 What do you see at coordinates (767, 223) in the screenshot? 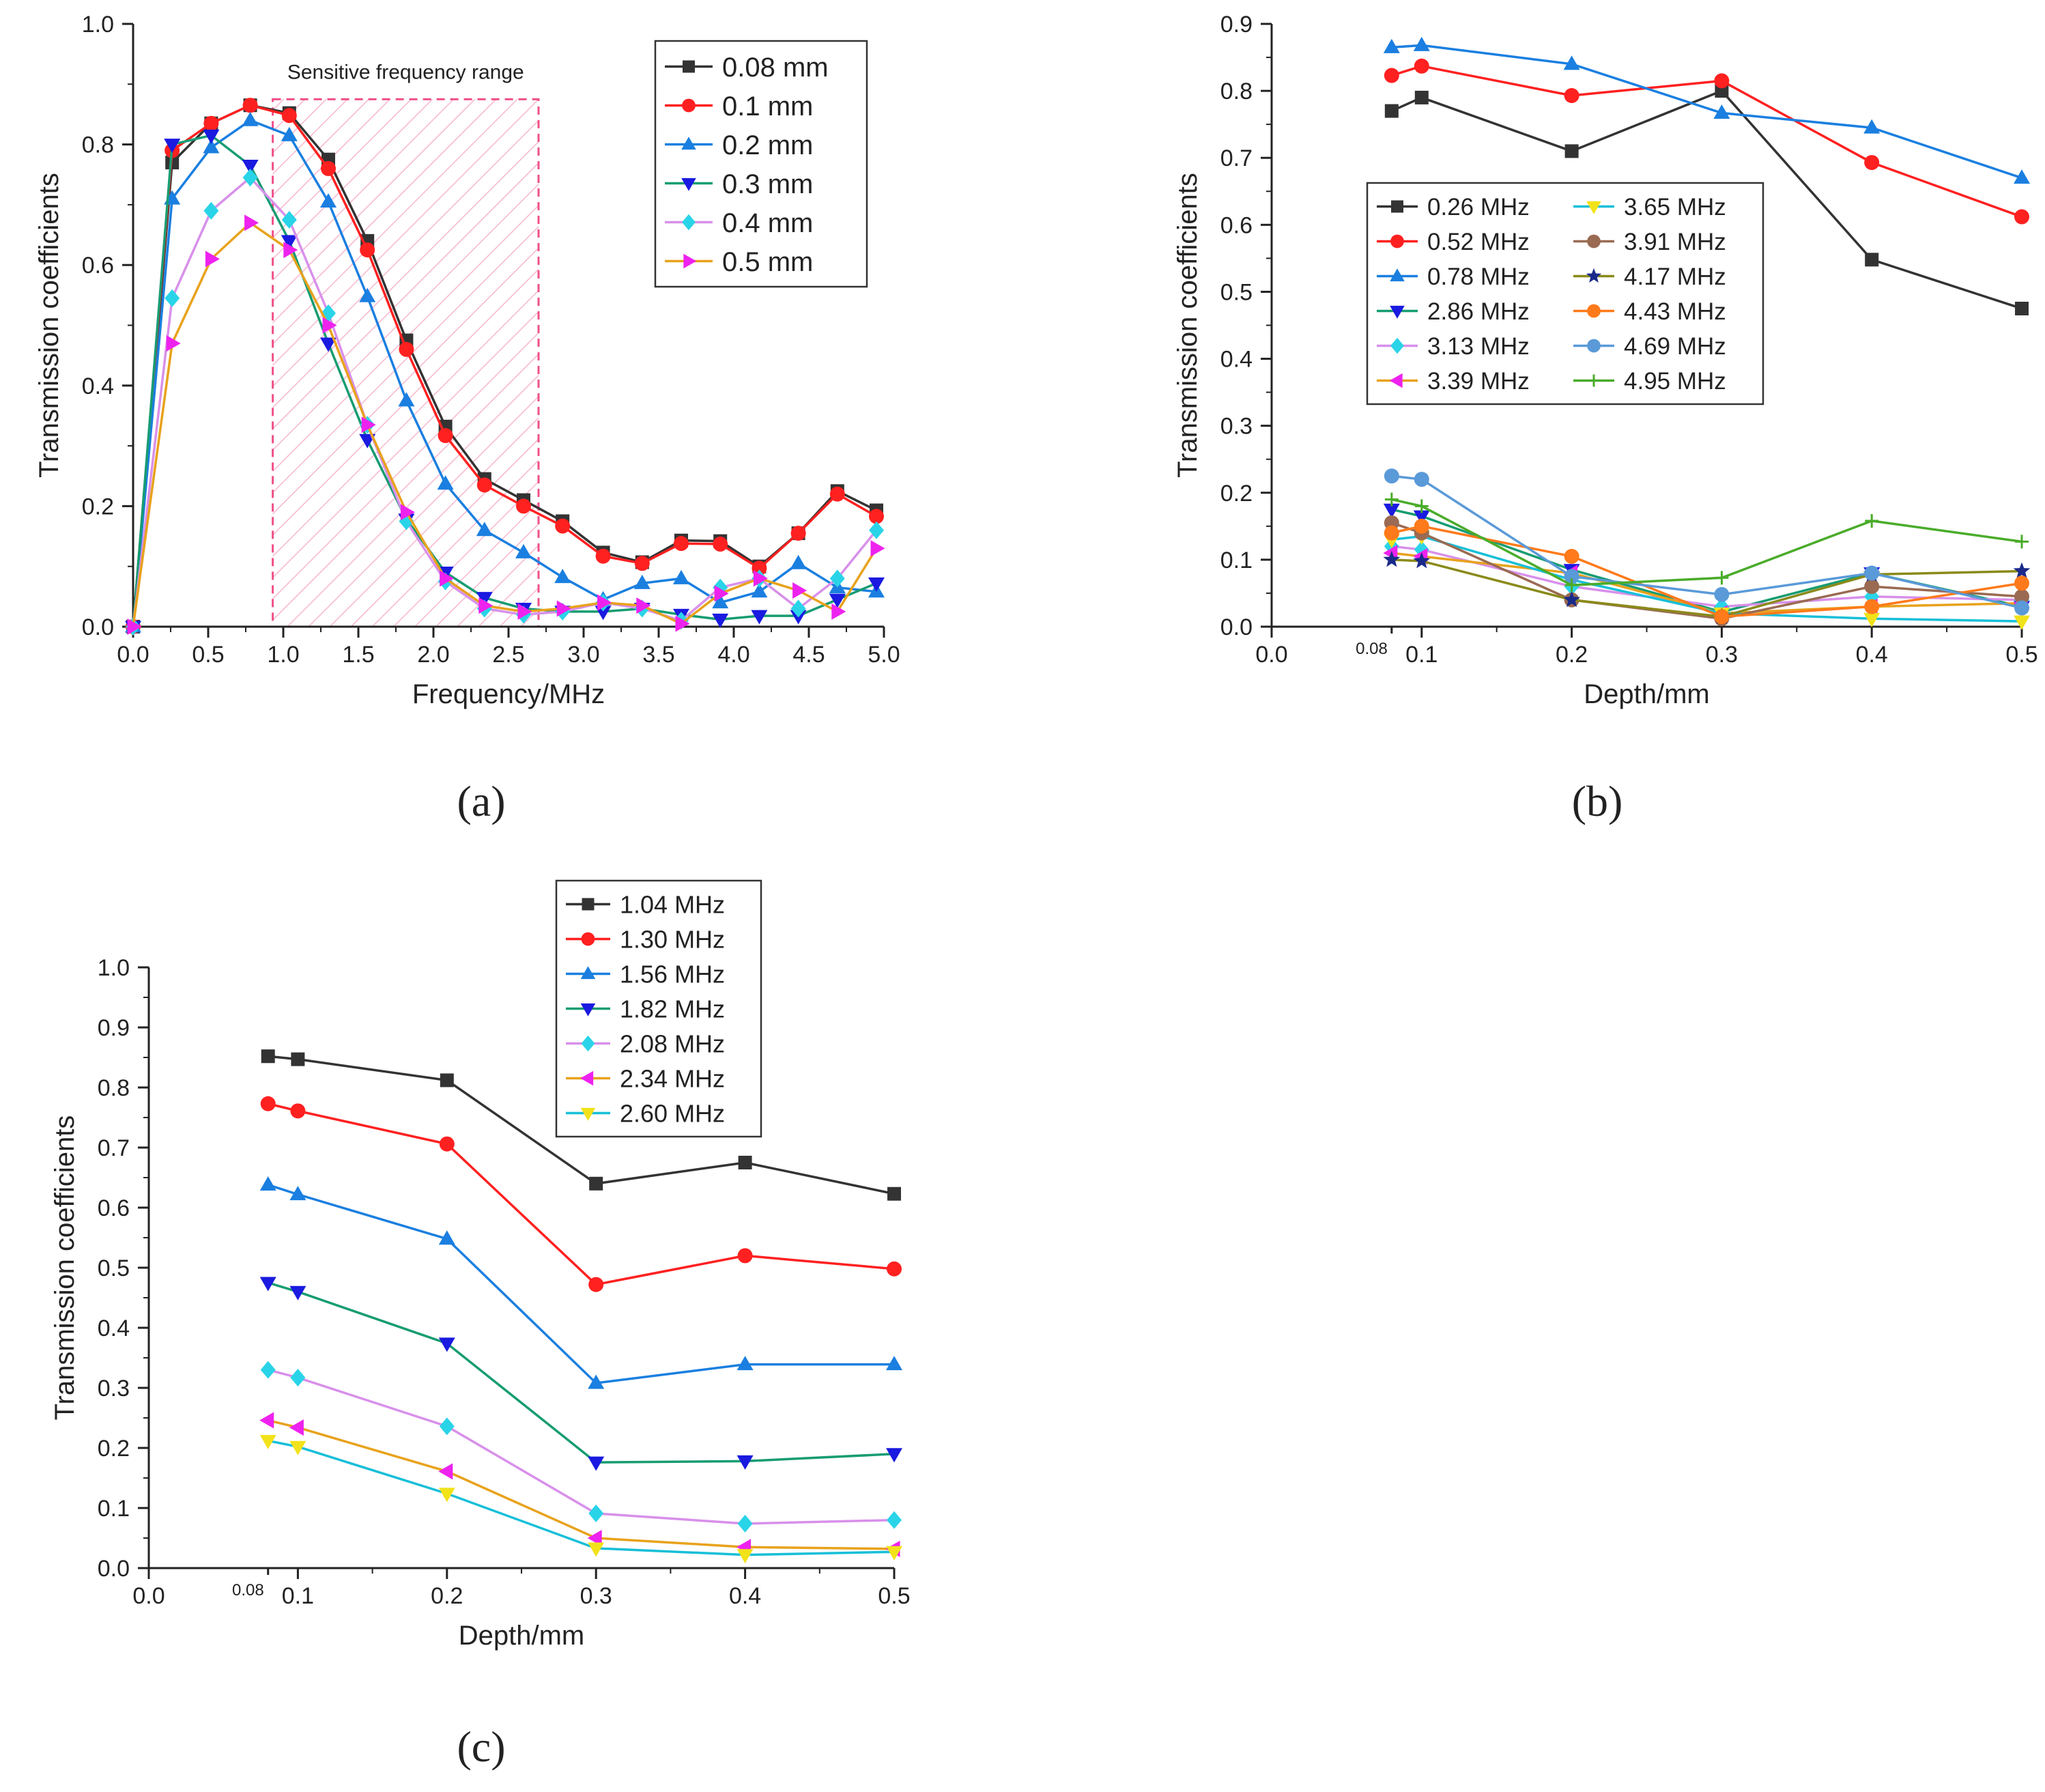
I see `chart-a-legend-label: 0.4 mm` at bounding box center [767, 223].